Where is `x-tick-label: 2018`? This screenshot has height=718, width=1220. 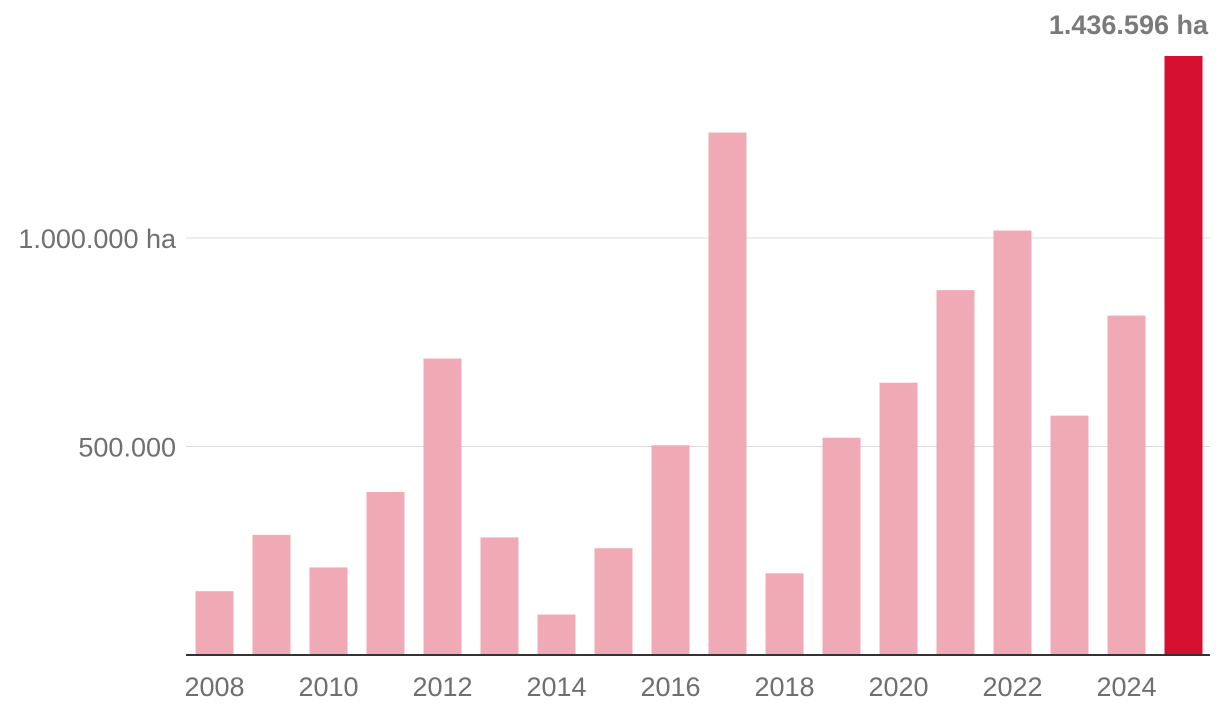
x-tick-label: 2018 is located at coordinates (784, 687).